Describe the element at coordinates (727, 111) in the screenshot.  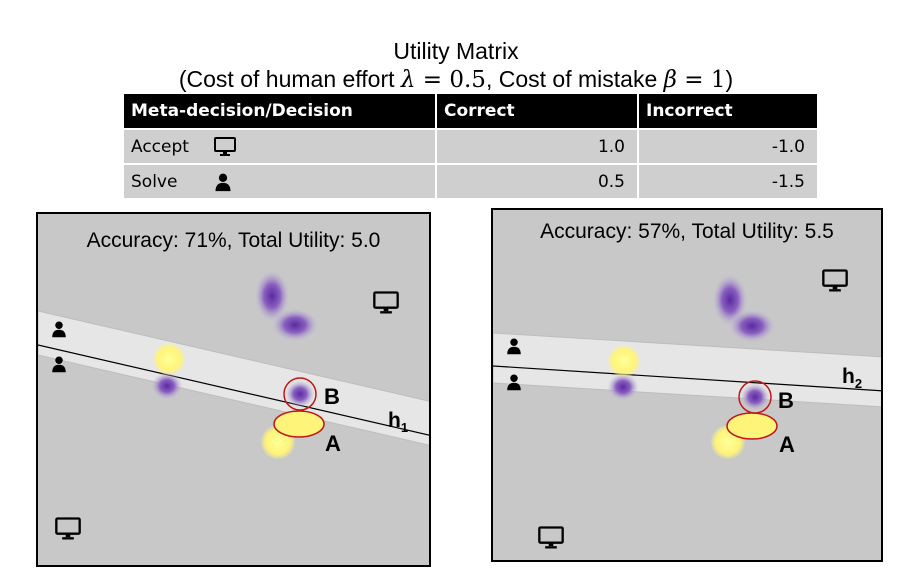
I see `header-incorrect: Incorrect` at that location.